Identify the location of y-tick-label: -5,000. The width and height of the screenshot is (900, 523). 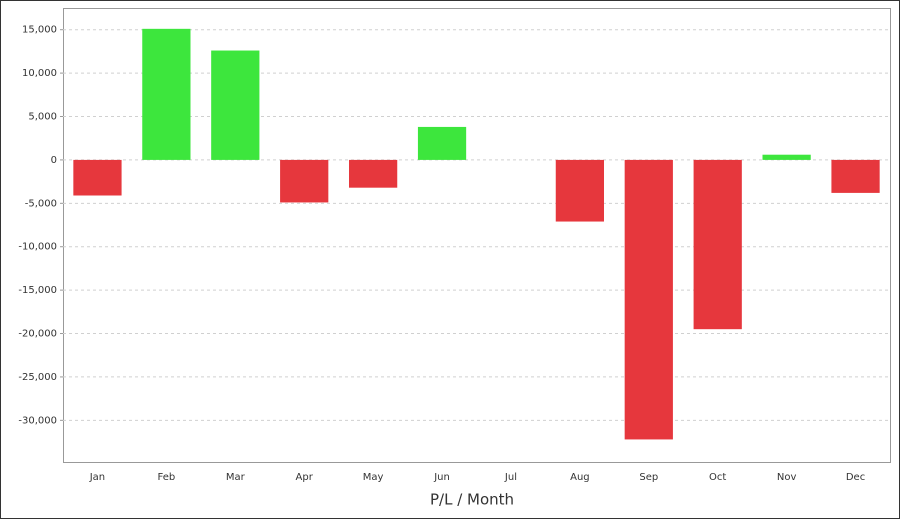
(41, 203).